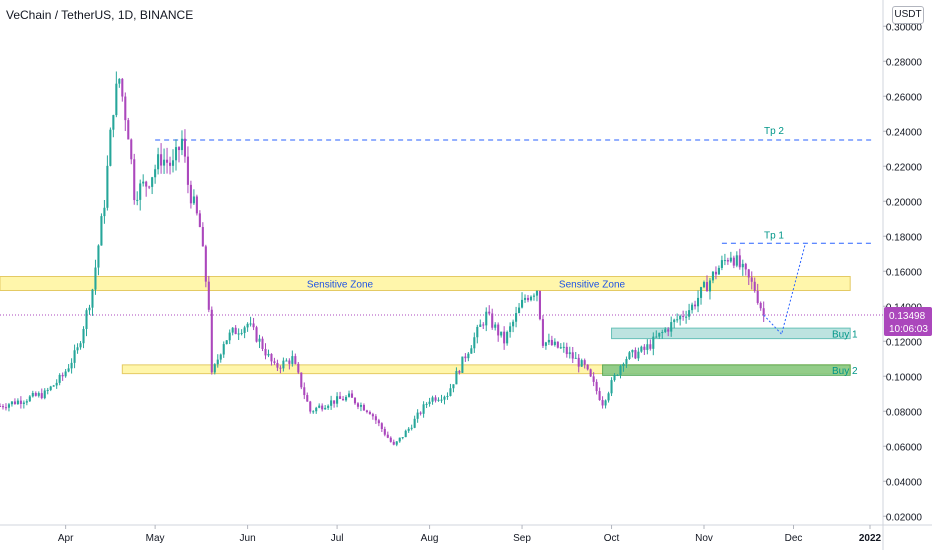 The width and height of the screenshot is (932, 555). What do you see at coordinates (904, 62) in the screenshot?
I see `y-tick-label: 0.28000` at bounding box center [904, 62].